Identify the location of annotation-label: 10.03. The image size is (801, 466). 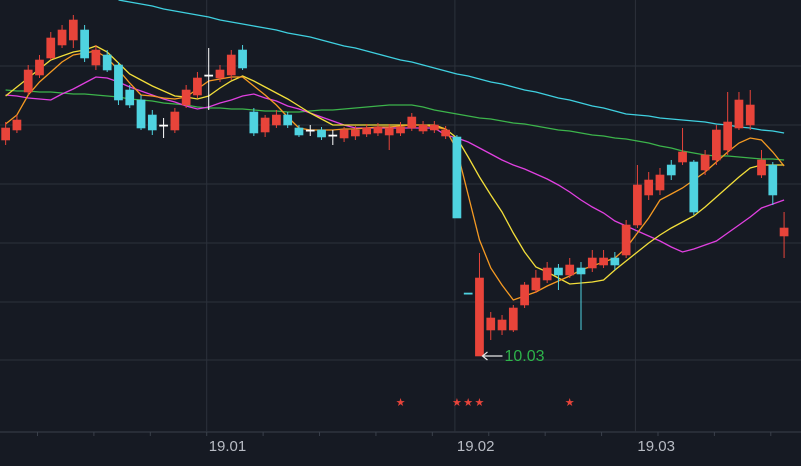
(524, 356).